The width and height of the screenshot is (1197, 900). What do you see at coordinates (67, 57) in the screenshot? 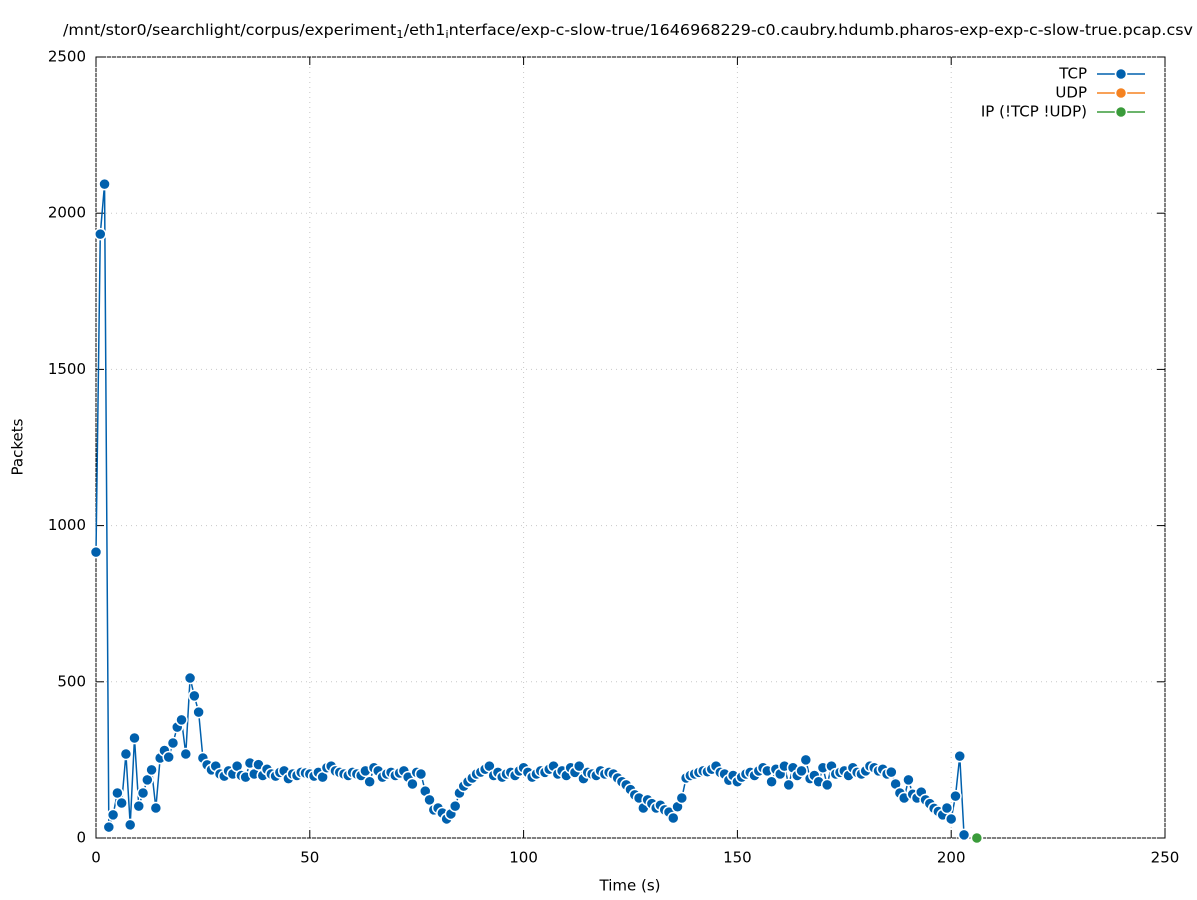
I see `y-tick-label: 2500` at bounding box center [67, 57].